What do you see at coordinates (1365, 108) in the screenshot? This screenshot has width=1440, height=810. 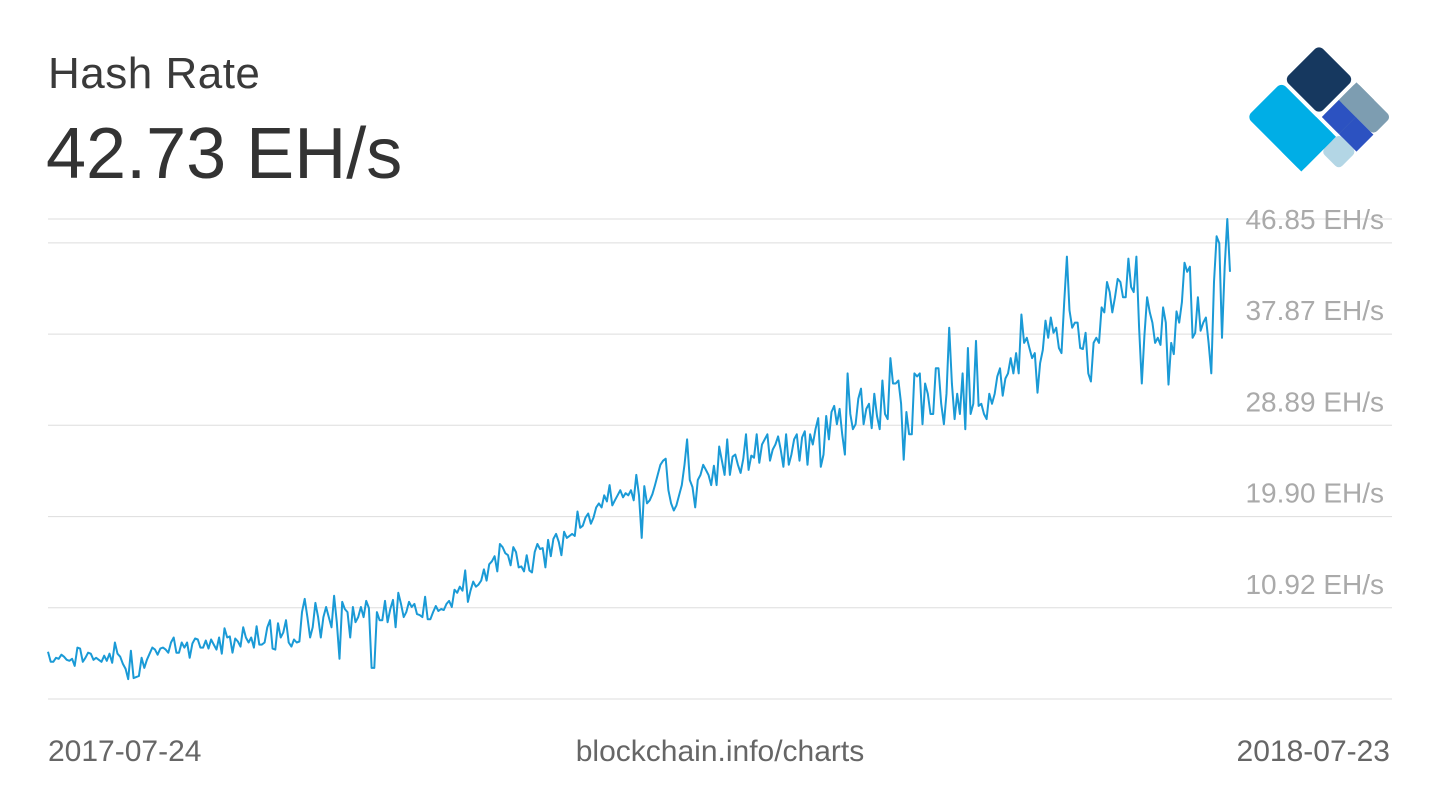 I see `logo-grey-top-square` at bounding box center [1365, 108].